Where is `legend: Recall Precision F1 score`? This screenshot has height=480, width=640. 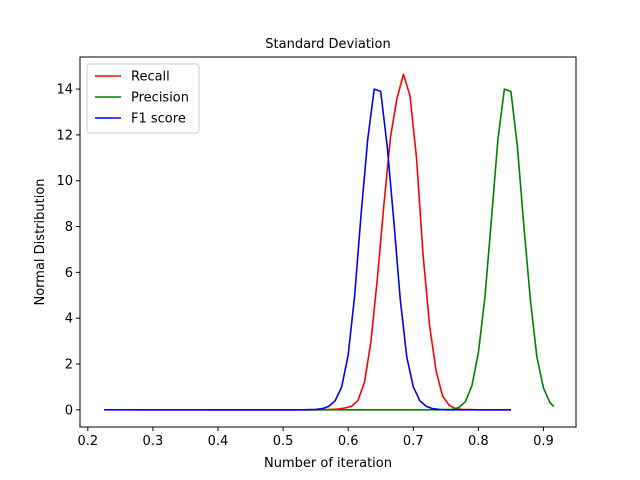
legend: Recall Precision F1 score is located at coordinates (143, 98).